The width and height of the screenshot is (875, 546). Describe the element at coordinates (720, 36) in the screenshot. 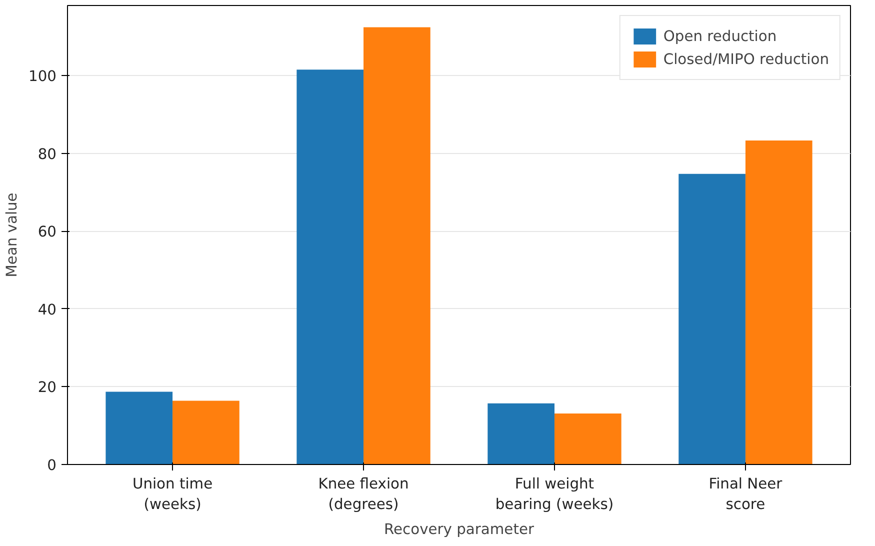

I see `legend-label: Open reduction` at that location.